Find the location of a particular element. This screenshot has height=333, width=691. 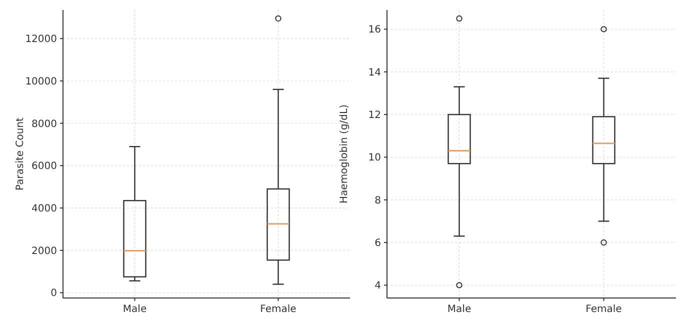

y-tick-label: 6000 is located at coordinates (44, 166).